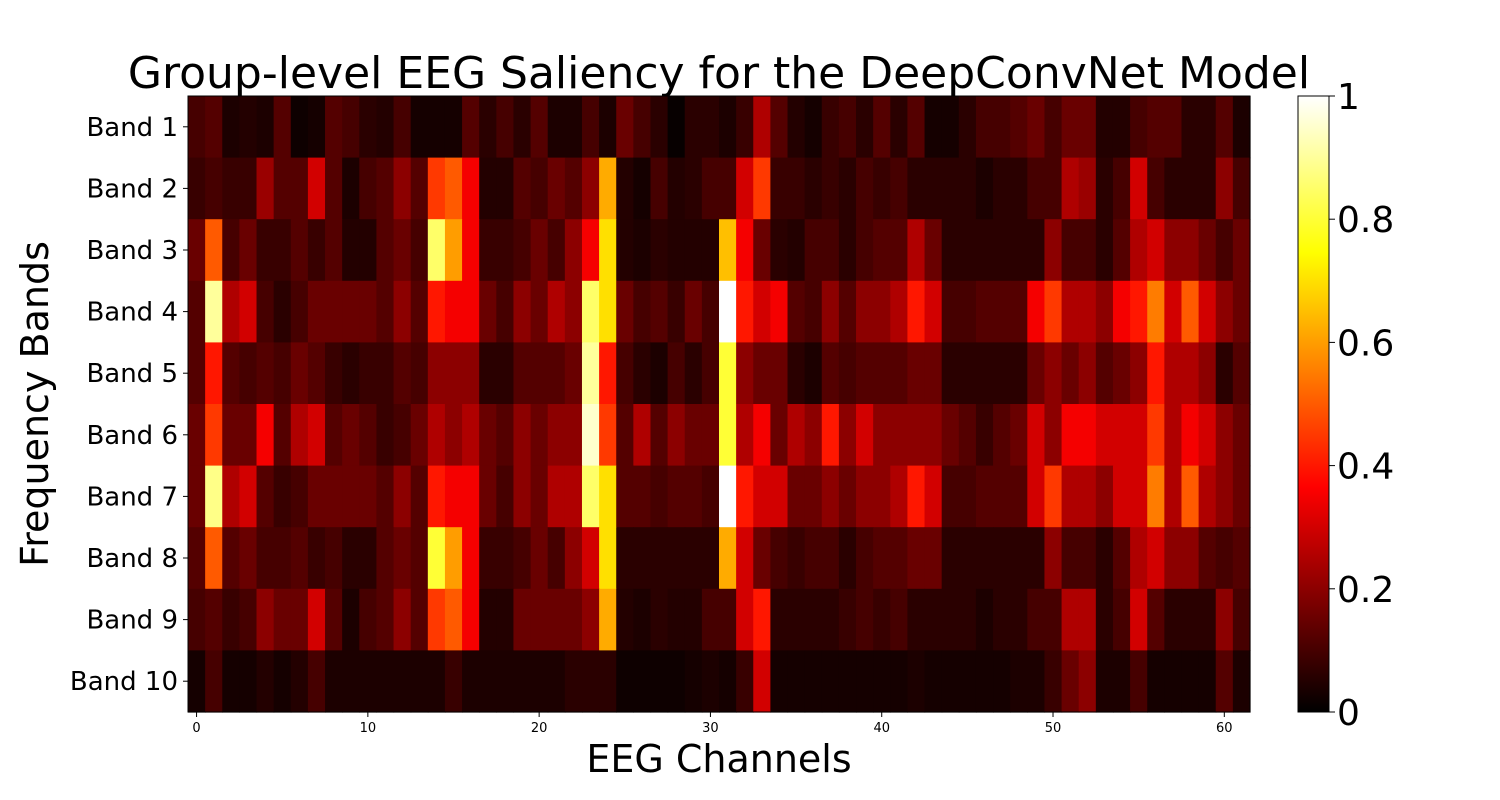 The image size is (1500, 800). Describe the element at coordinates (712, 724) in the screenshot. I see `x-axis-ticks: 0 10 20 30 40 50 60` at that location.